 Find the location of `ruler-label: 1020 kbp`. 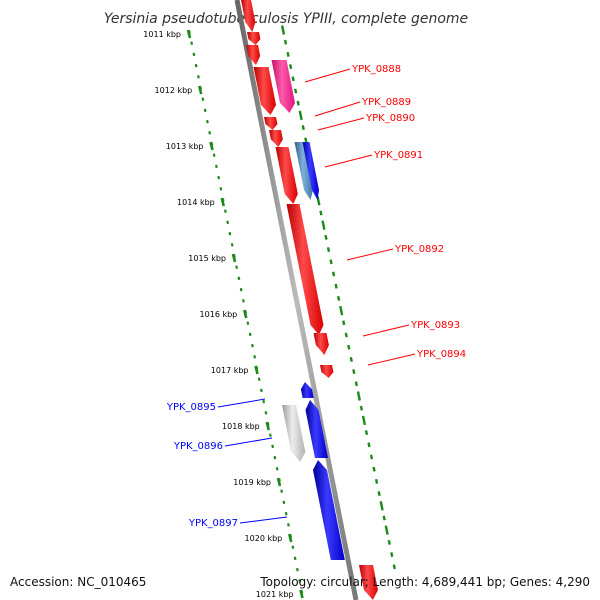

ruler-label: 1020 kbp is located at coordinates (264, 538).